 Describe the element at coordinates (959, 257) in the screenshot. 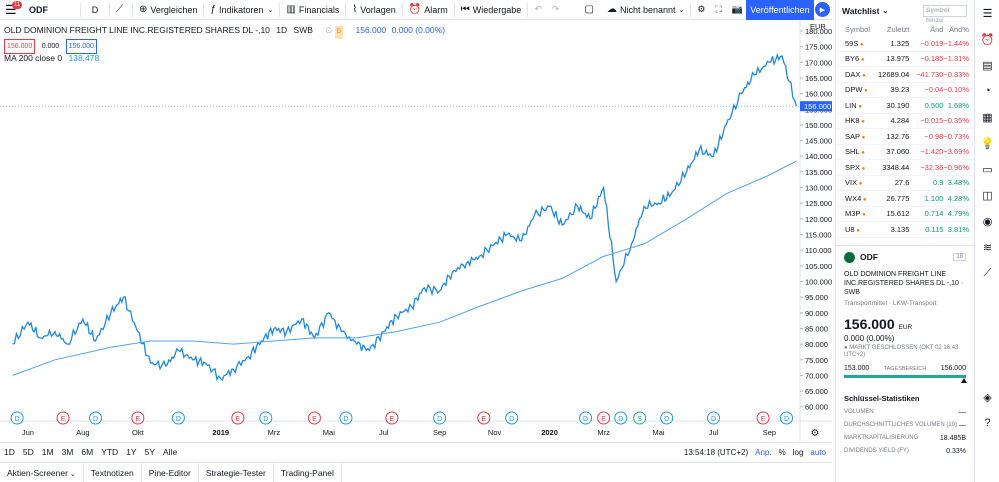

I see `calendar-icon: 18` at that location.